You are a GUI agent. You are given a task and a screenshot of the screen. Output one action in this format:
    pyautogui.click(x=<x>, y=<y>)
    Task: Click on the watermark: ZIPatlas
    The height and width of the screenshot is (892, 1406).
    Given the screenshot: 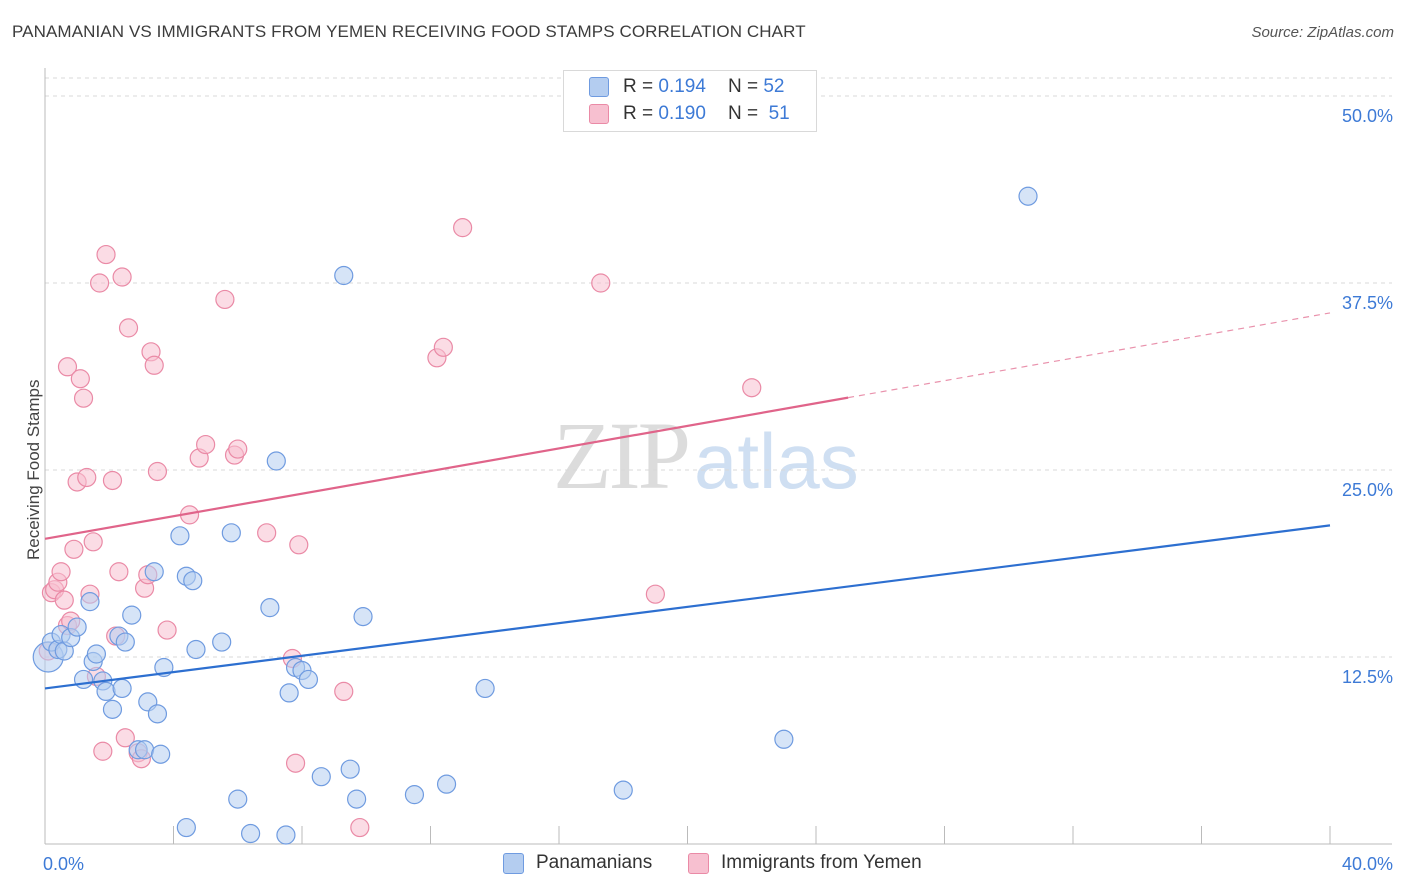 What is the action you would take?
    pyautogui.click(x=706, y=455)
    